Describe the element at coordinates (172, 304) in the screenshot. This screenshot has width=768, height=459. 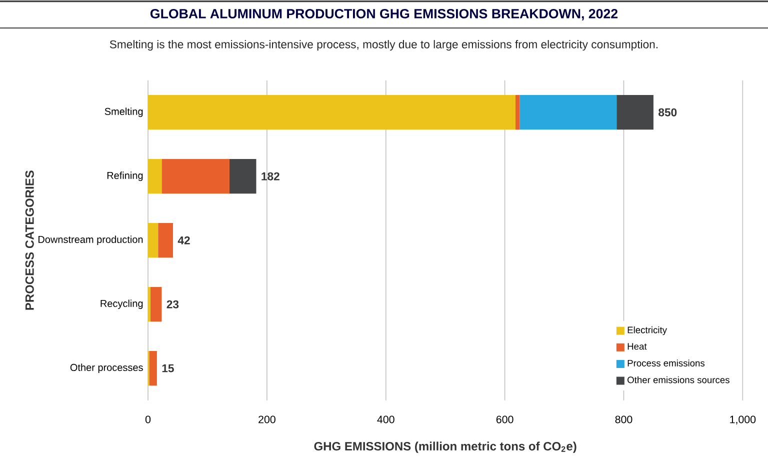
I see `total-label: 23` at that location.